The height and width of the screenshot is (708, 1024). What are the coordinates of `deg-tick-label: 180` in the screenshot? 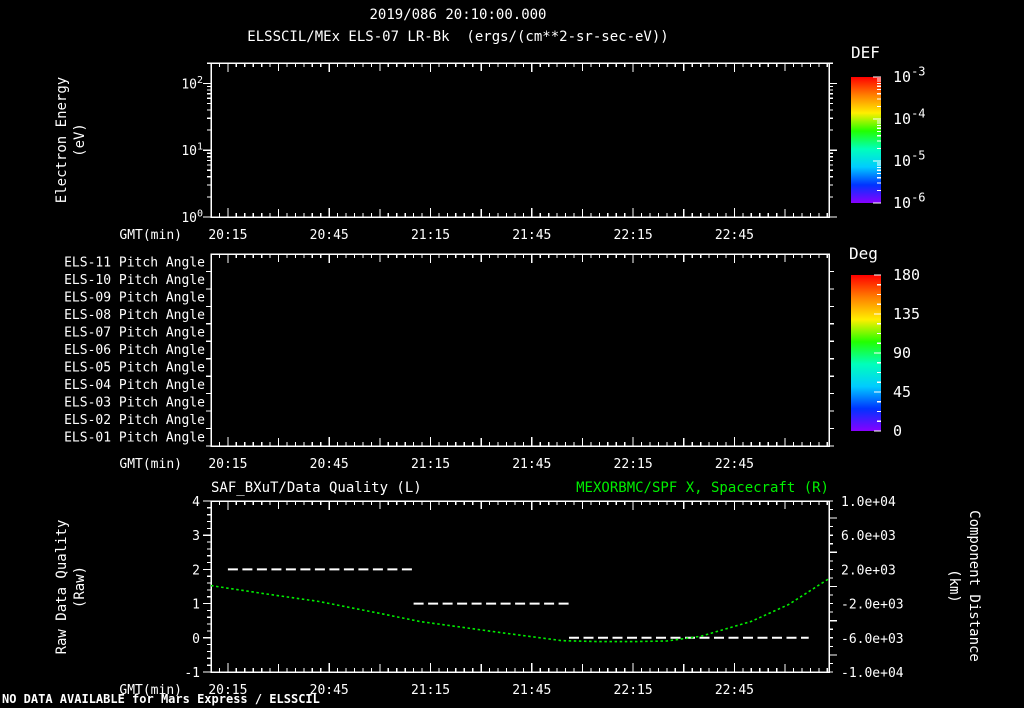 It's located at (906, 275).